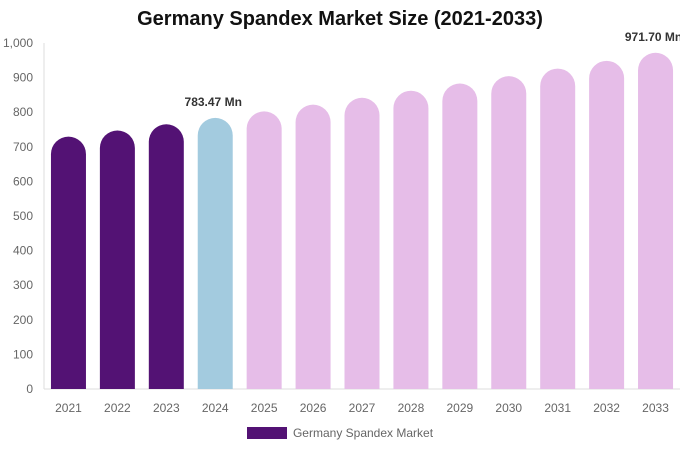 The image size is (680, 450). Describe the element at coordinates (411, 408) in the screenshot. I see `x-tick-label: 2028` at that location.